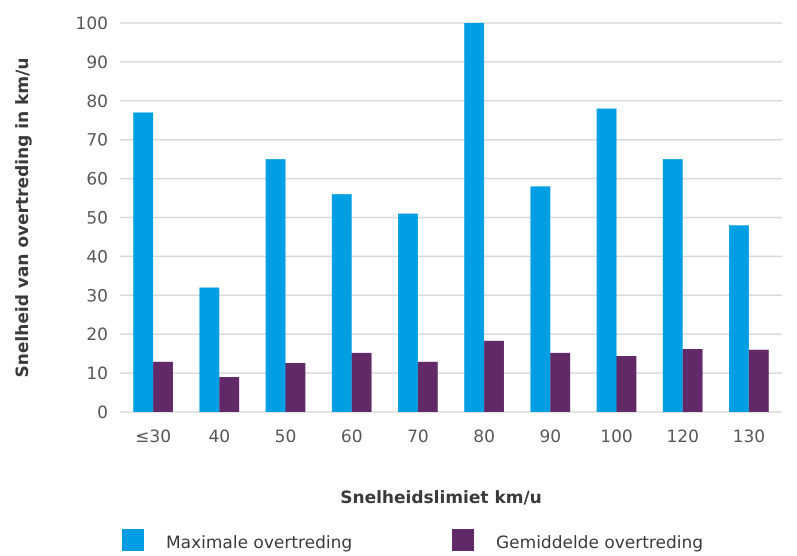 The image size is (797, 556). Describe the element at coordinates (23, 218) in the screenshot. I see `y-axis-title: Snelheid van overtreding in km/u` at that location.